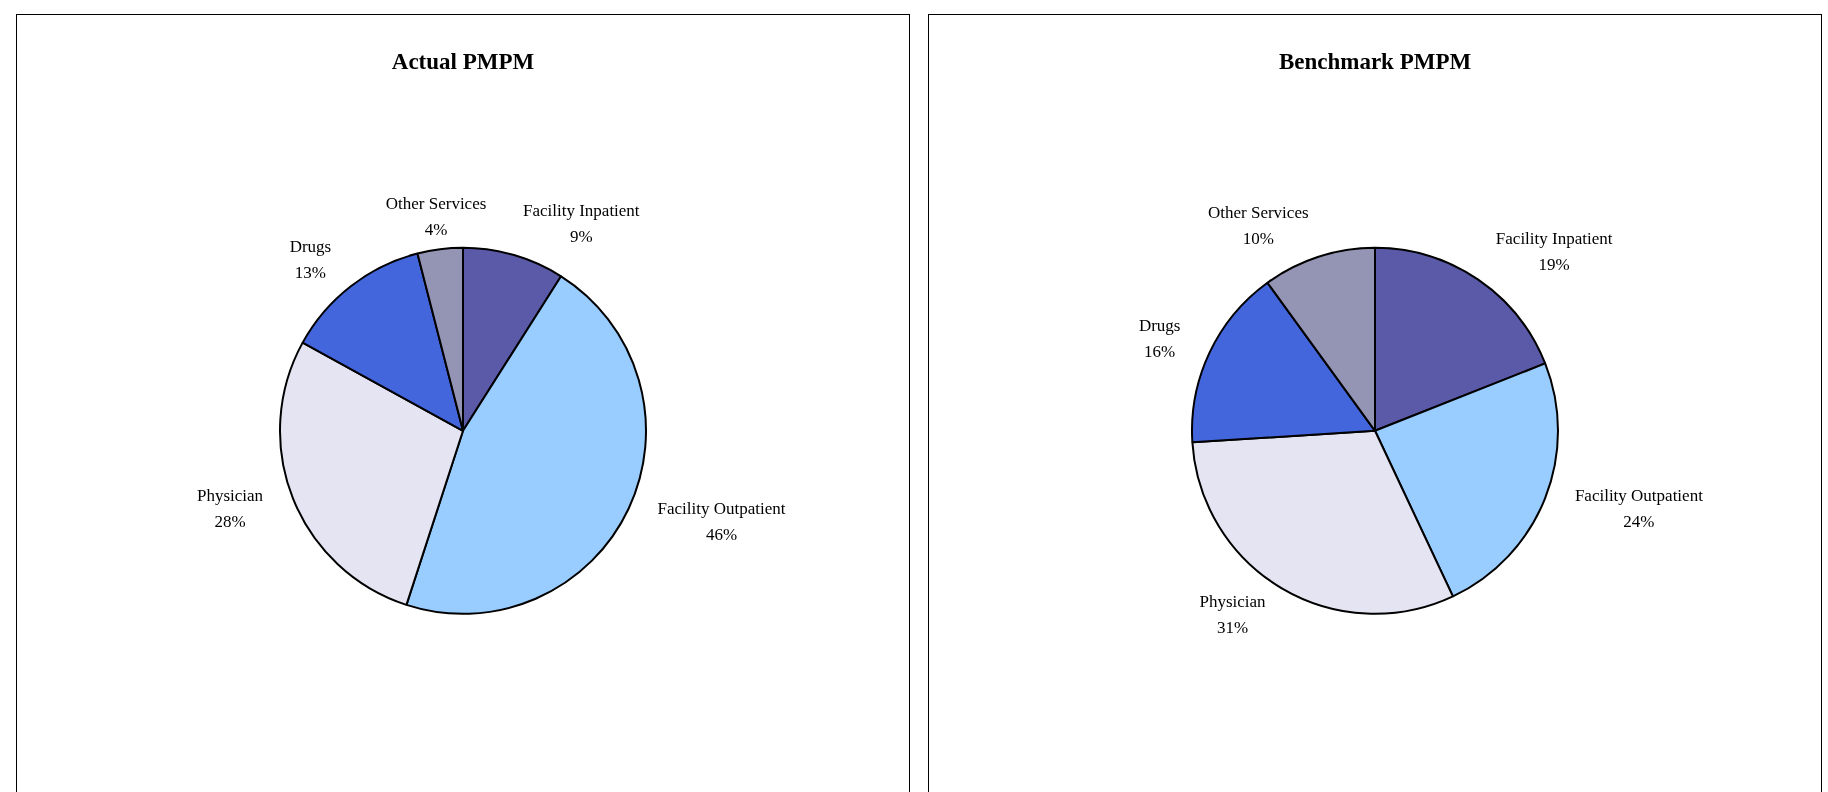  What do you see at coordinates (1160, 351) in the screenshot?
I see `data-label: 16%` at bounding box center [1160, 351].